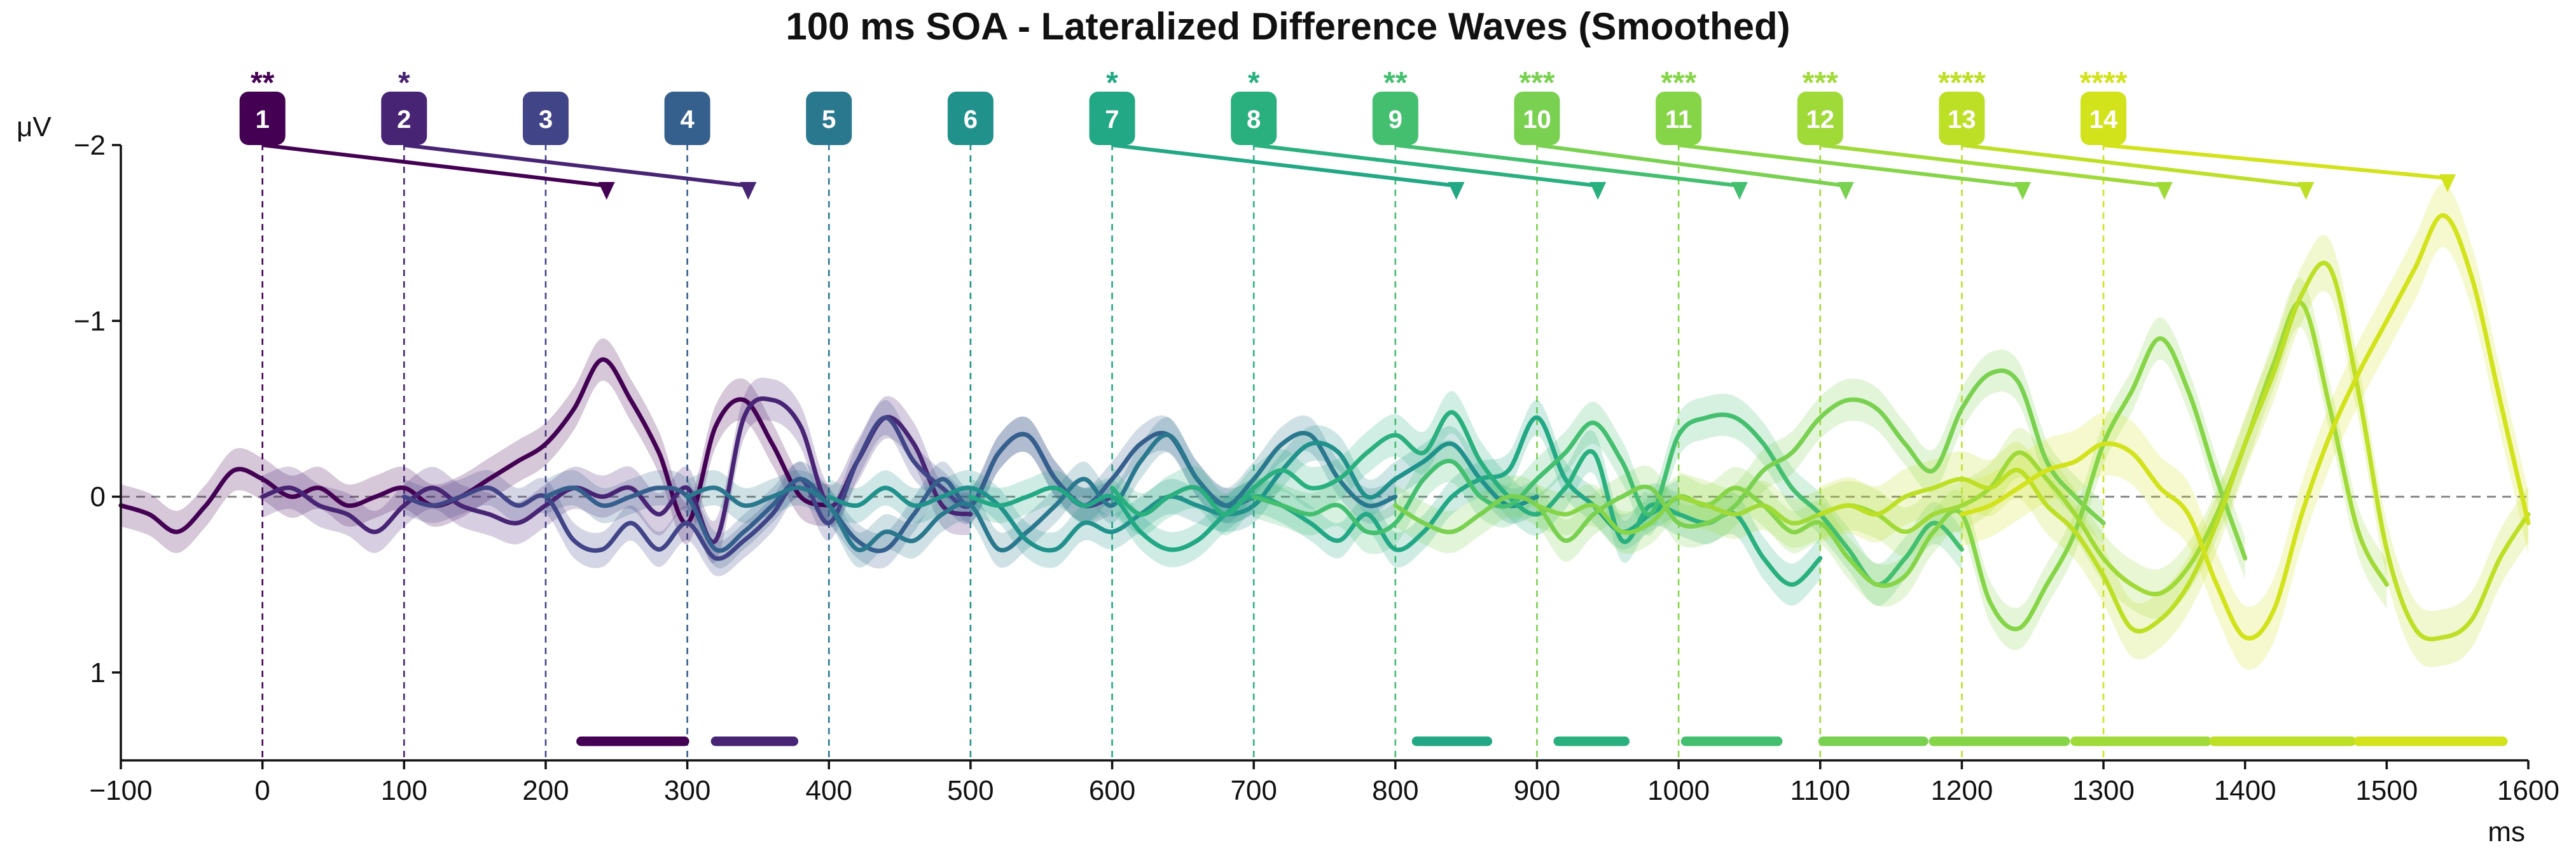 The height and width of the screenshot is (859, 2576). Describe the element at coordinates (545, 790) in the screenshot. I see `x-tick-label: 200` at that location.